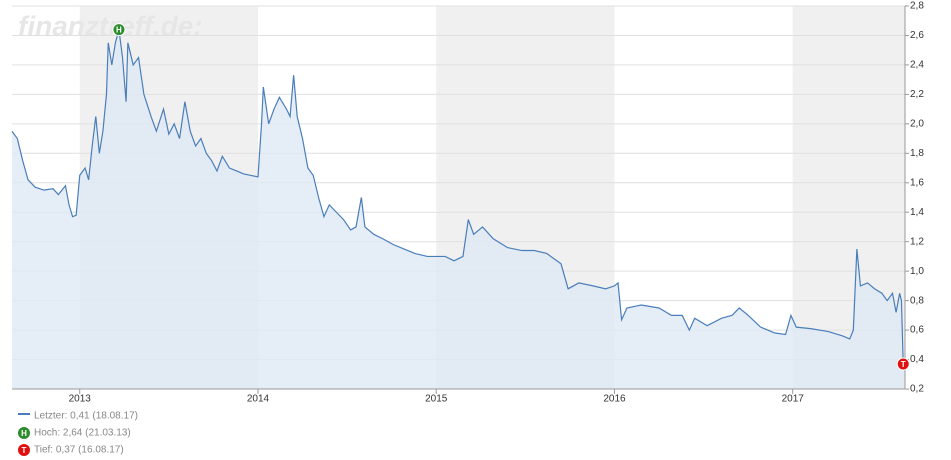  Describe the element at coordinates (917, 182) in the screenshot. I see `y-tick-label: 1,6` at that location.